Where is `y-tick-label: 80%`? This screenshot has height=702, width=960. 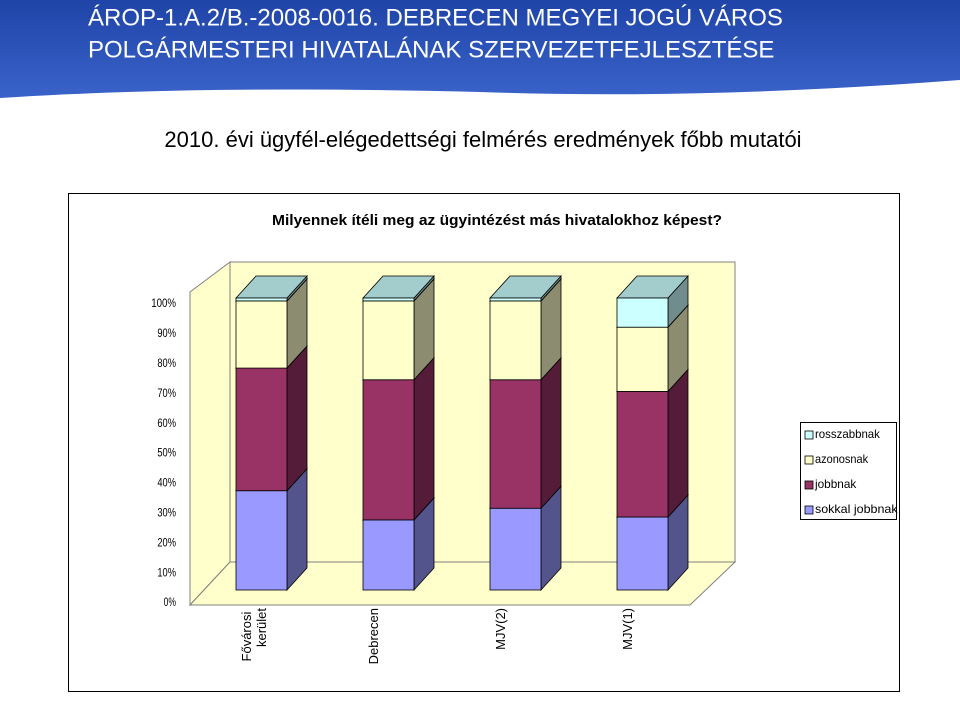 y-tick-label: 80% is located at coordinates (166, 363).